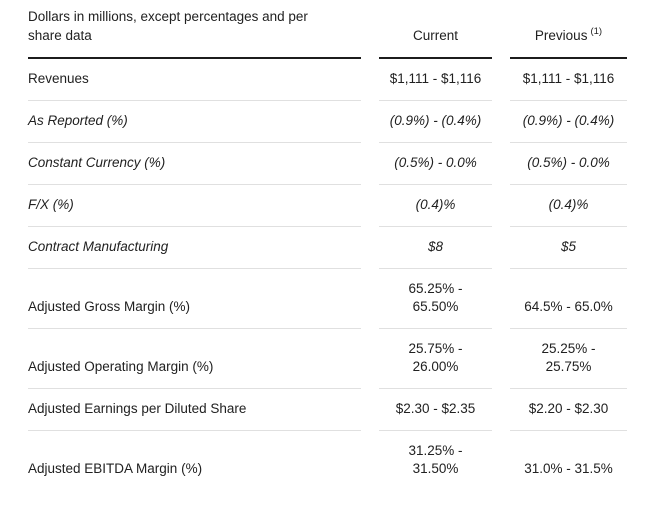 The image size is (646, 510). What do you see at coordinates (435, 206) in the screenshot?
I see `value-current: (0.4)%` at bounding box center [435, 206].